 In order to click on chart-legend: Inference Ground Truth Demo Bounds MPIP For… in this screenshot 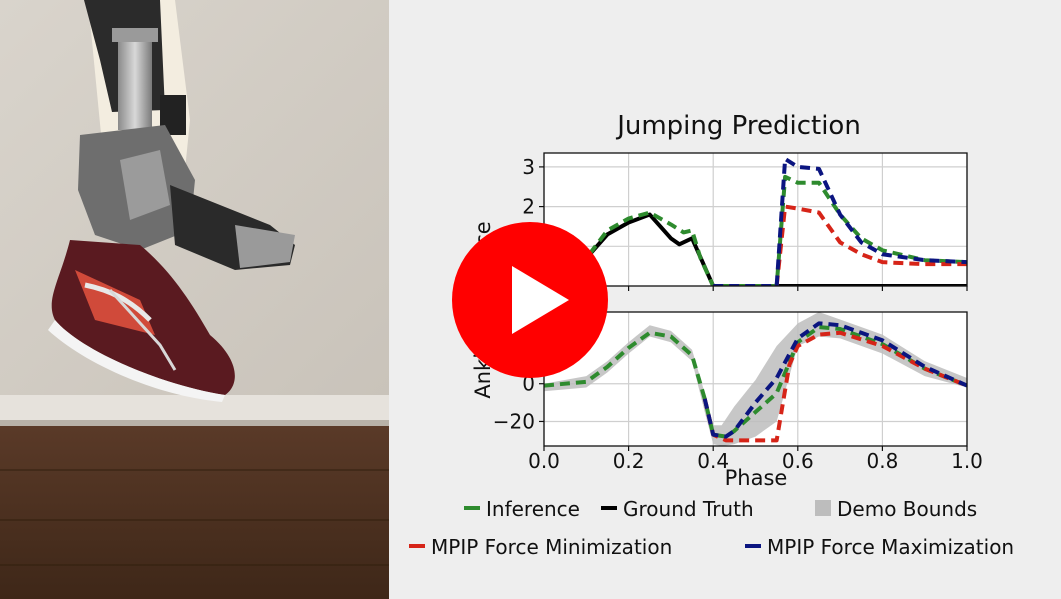, I will do `click(711, 528)`.